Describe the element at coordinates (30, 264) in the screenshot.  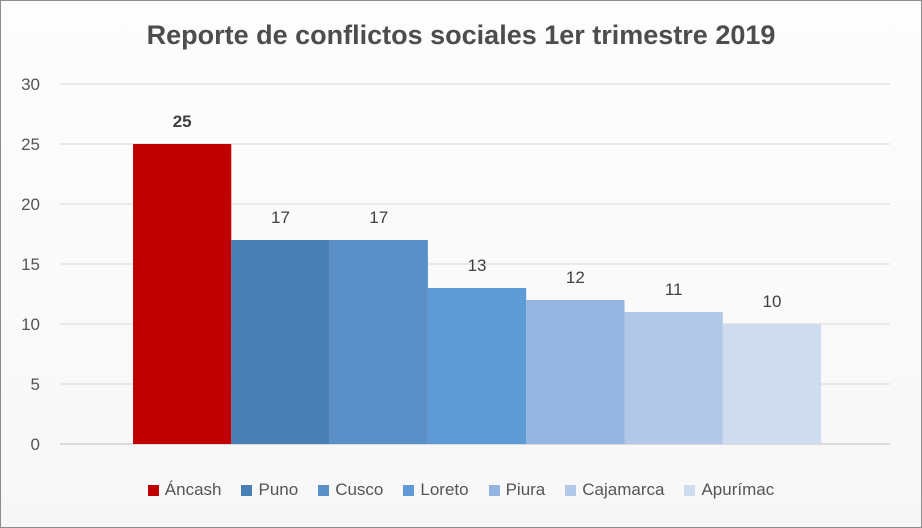
I see `y-tick-label: 15` at that location.